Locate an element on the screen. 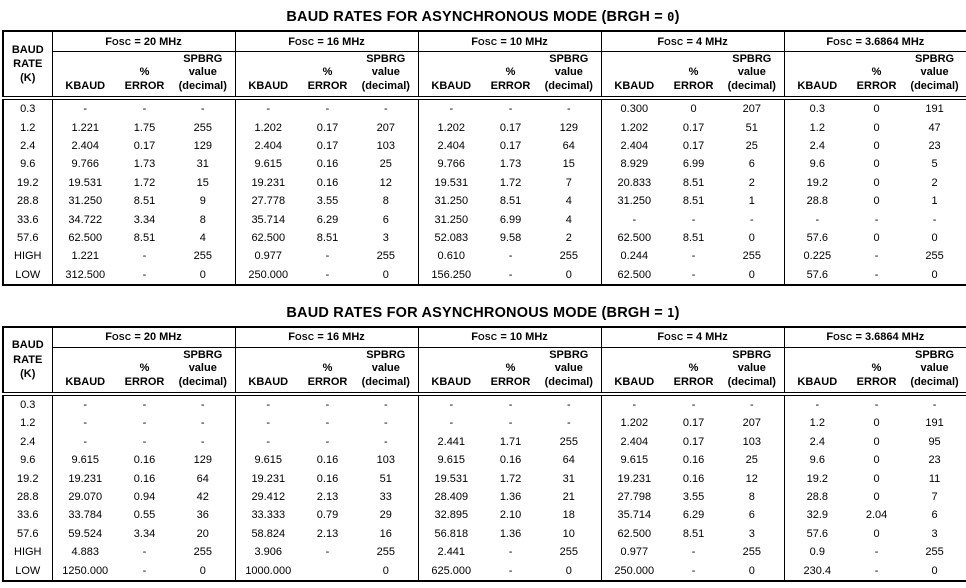  table-row: 0.3 - - - - - - - - - 0.300 0 207 0.3 0 191 is located at coordinates (484, 108).